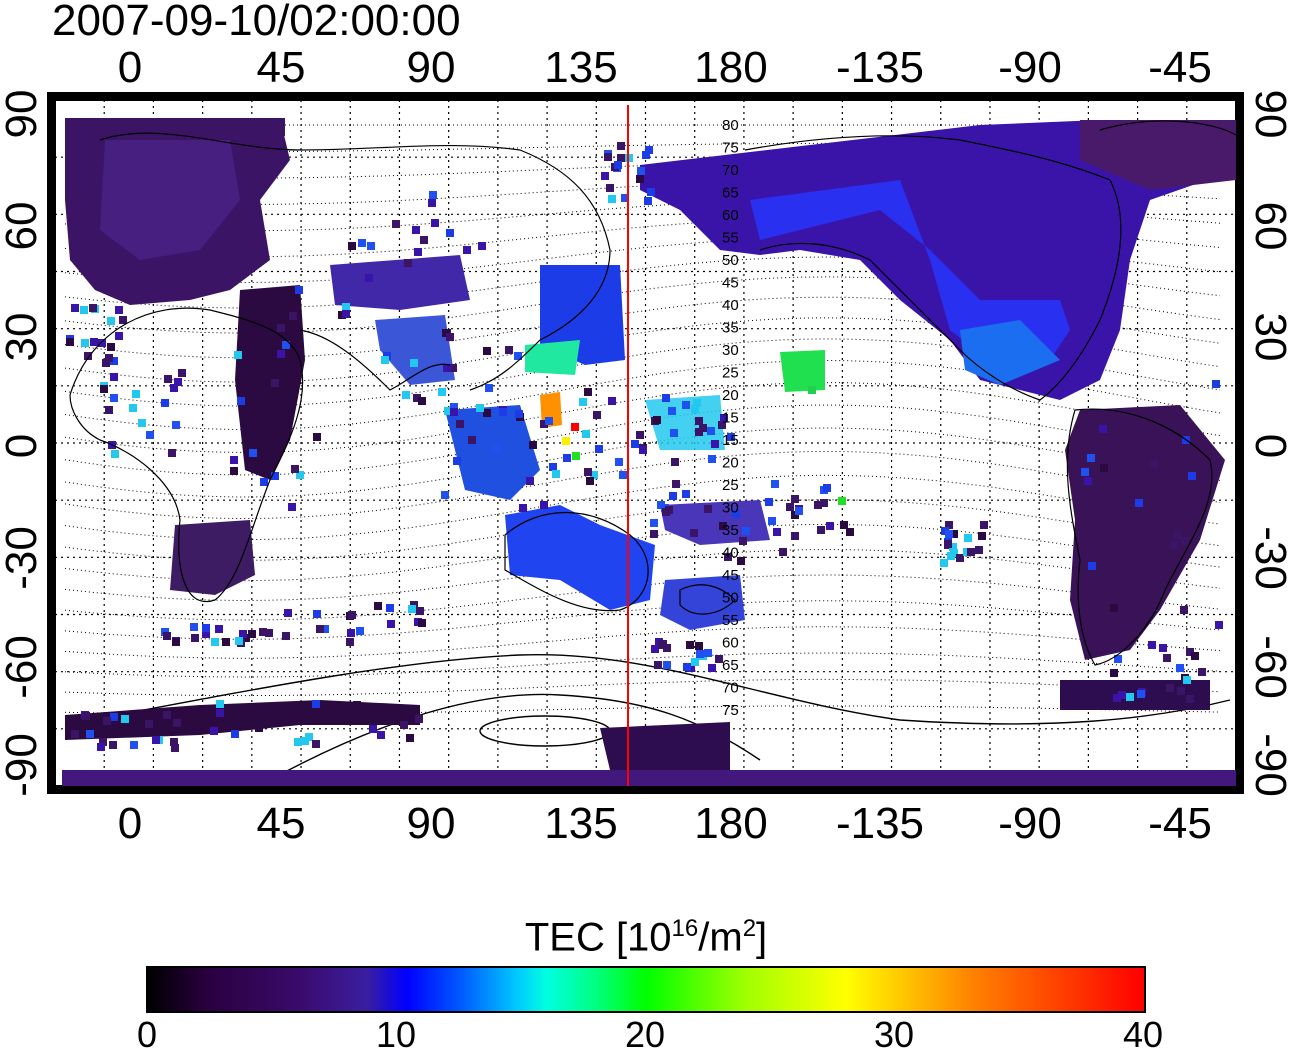  Describe the element at coordinates (730, 575) in the screenshot. I see `dip-latitude-label: 45` at that location.